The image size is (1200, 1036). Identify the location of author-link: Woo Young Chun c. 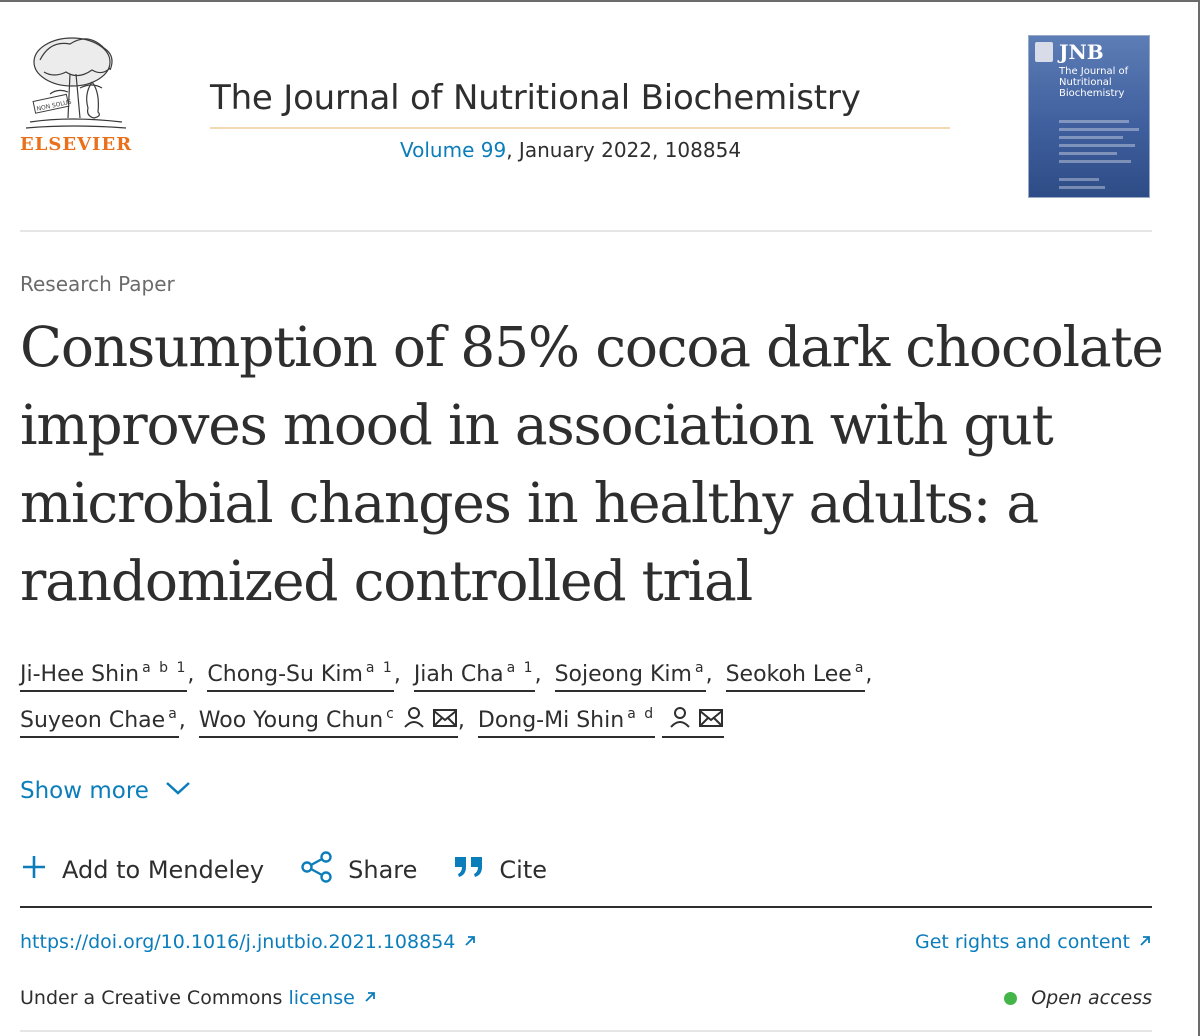
(328, 722).